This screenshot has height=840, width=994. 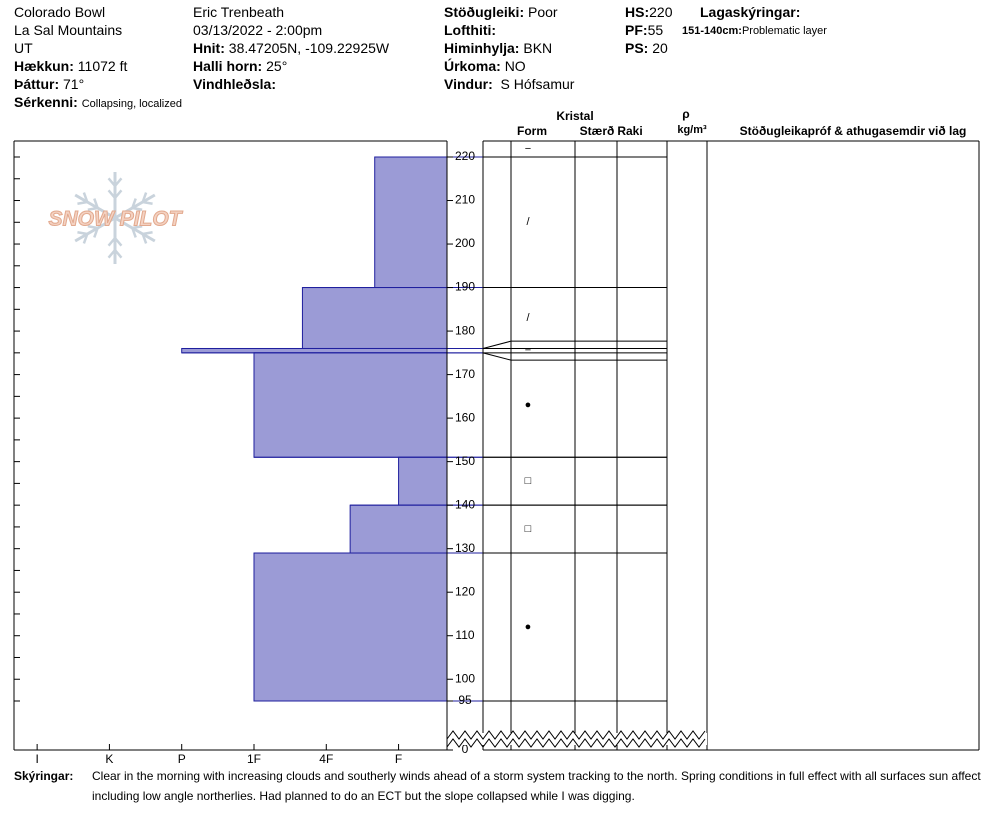 I want to click on table-header: Kristal, so click(x=574, y=116).